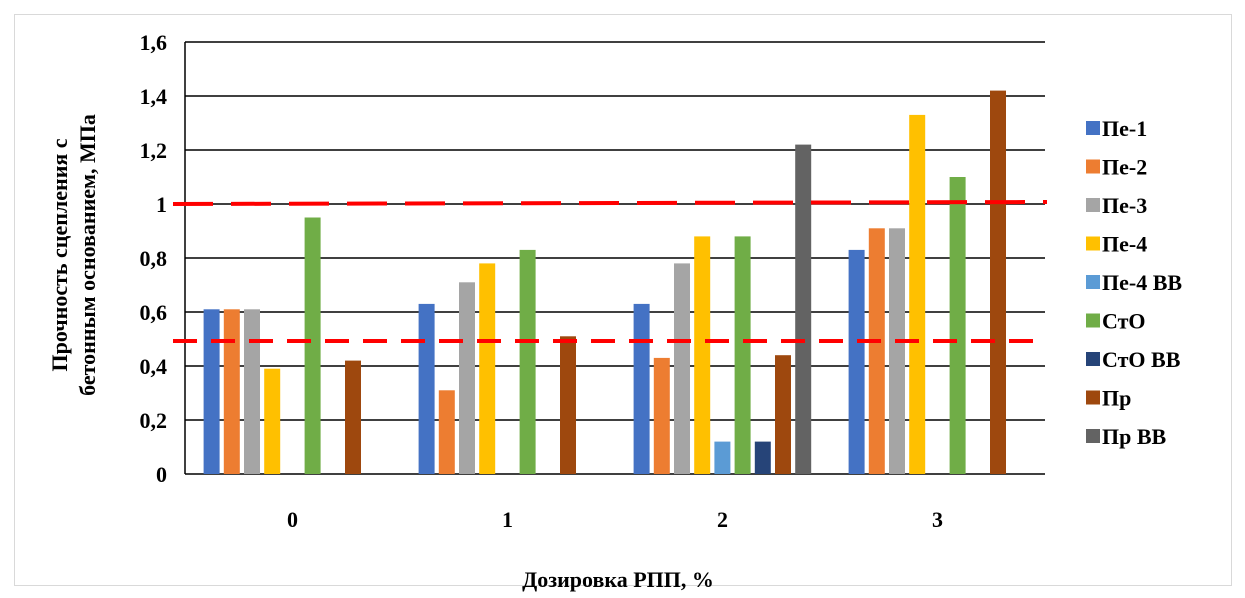 Image resolution: width=1245 pixels, height=598 pixels. Describe the element at coordinates (292, 519) in the screenshot. I see `x-tick-label: 0` at that location.